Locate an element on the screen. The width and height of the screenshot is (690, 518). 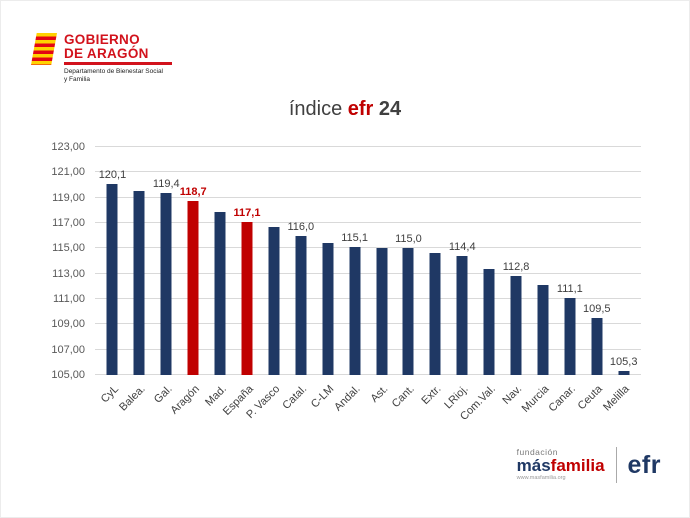
bar-Gal. is located at coordinates (166, 283).